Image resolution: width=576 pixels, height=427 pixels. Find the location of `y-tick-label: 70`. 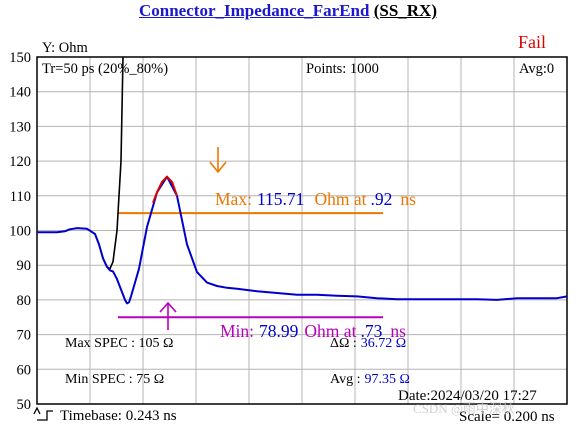

y-tick-label: 70 is located at coordinates (24, 336).